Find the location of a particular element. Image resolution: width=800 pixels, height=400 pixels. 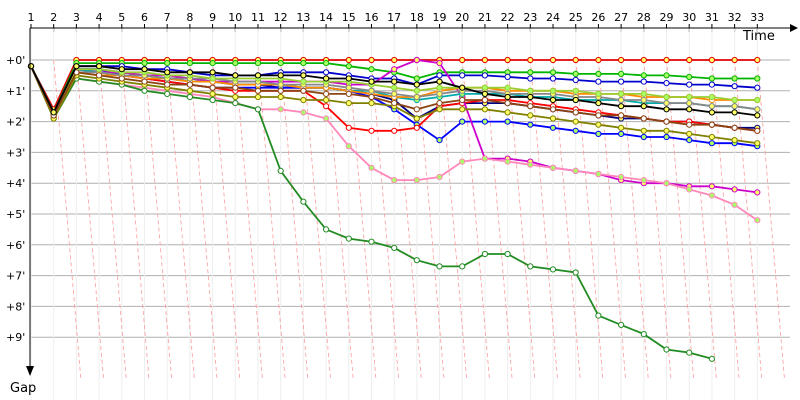

y-tick-label: +9' is located at coordinates (15, 337).